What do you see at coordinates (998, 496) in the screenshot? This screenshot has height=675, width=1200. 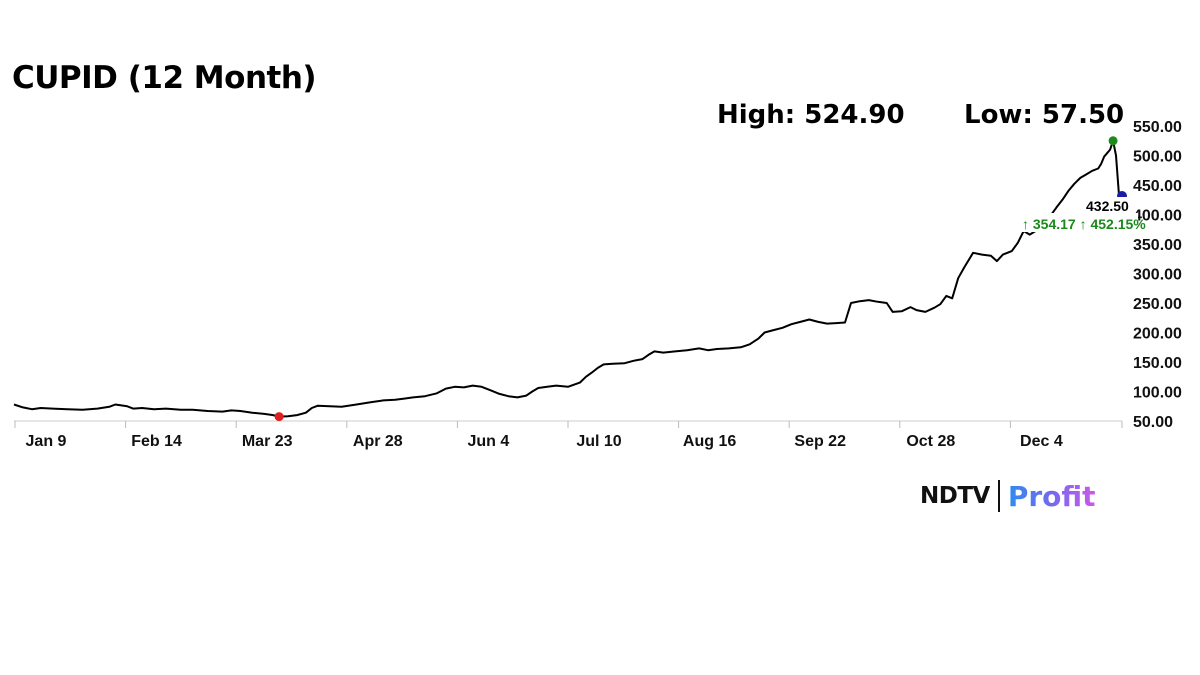 I see `logo-divider` at bounding box center [998, 496].